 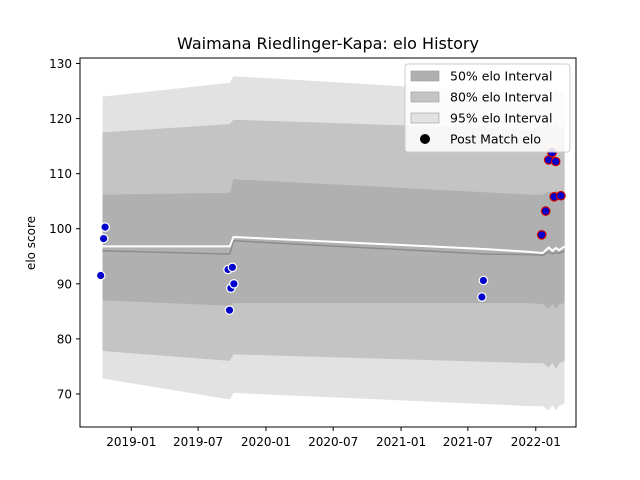 What do you see at coordinates (328, 43) in the screenshot?
I see `chart-title: Waimana Riedlinger-Kapa: elo History` at bounding box center [328, 43].